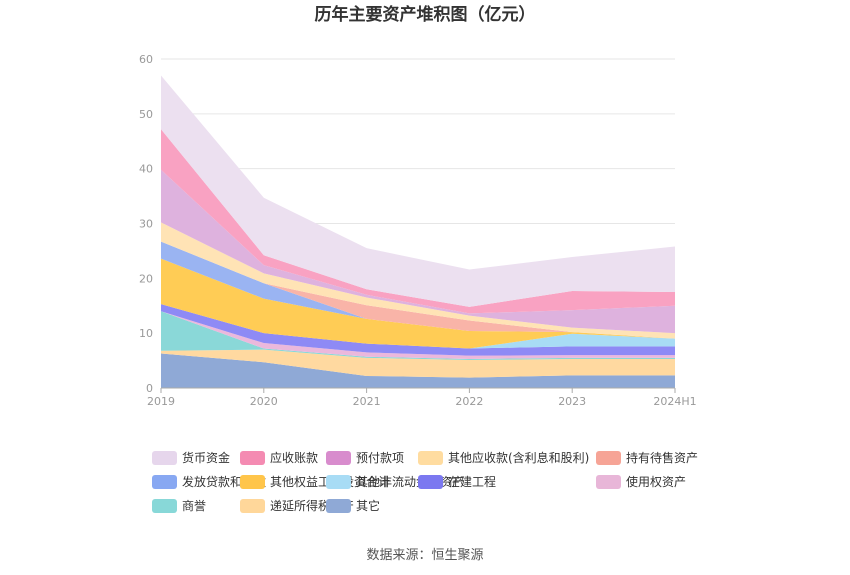  What do you see at coordinates (572, 401) in the screenshot?
I see `x-tick-label: 2023` at bounding box center [572, 401].